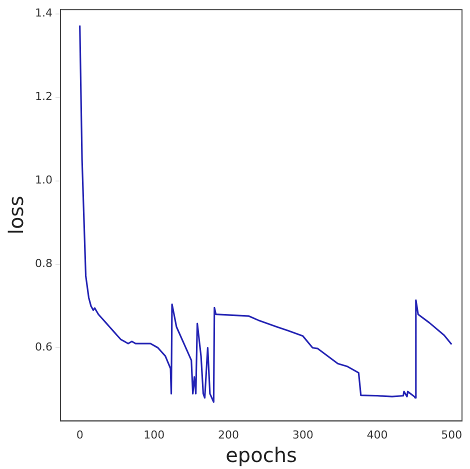  What do you see at coordinates (43, 13) in the screenshot?
I see `y-tick-label: 1.4` at bounding box center [43, 13].